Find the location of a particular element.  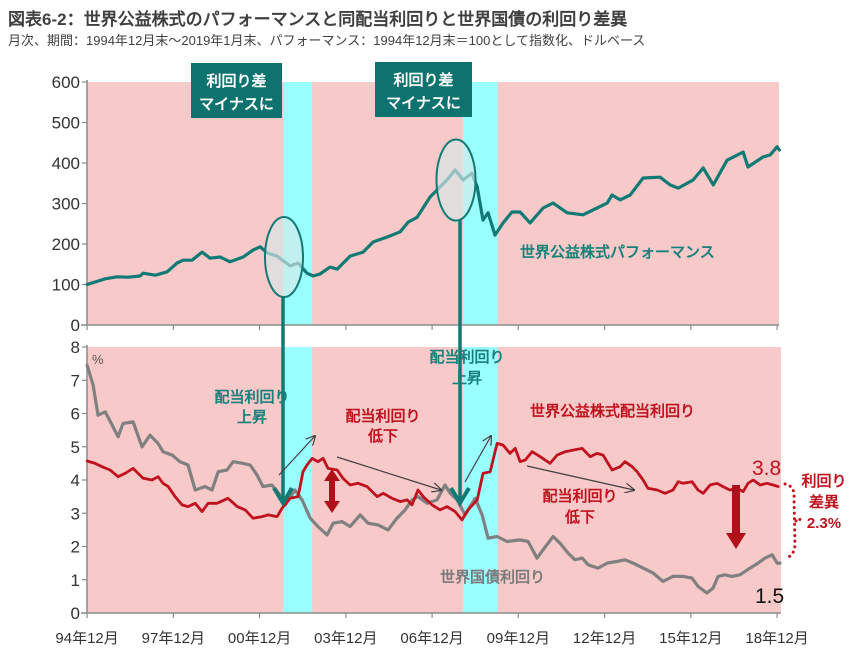

fall-label-2-line-1: 配当利回り is located at coordinates (579, 496).